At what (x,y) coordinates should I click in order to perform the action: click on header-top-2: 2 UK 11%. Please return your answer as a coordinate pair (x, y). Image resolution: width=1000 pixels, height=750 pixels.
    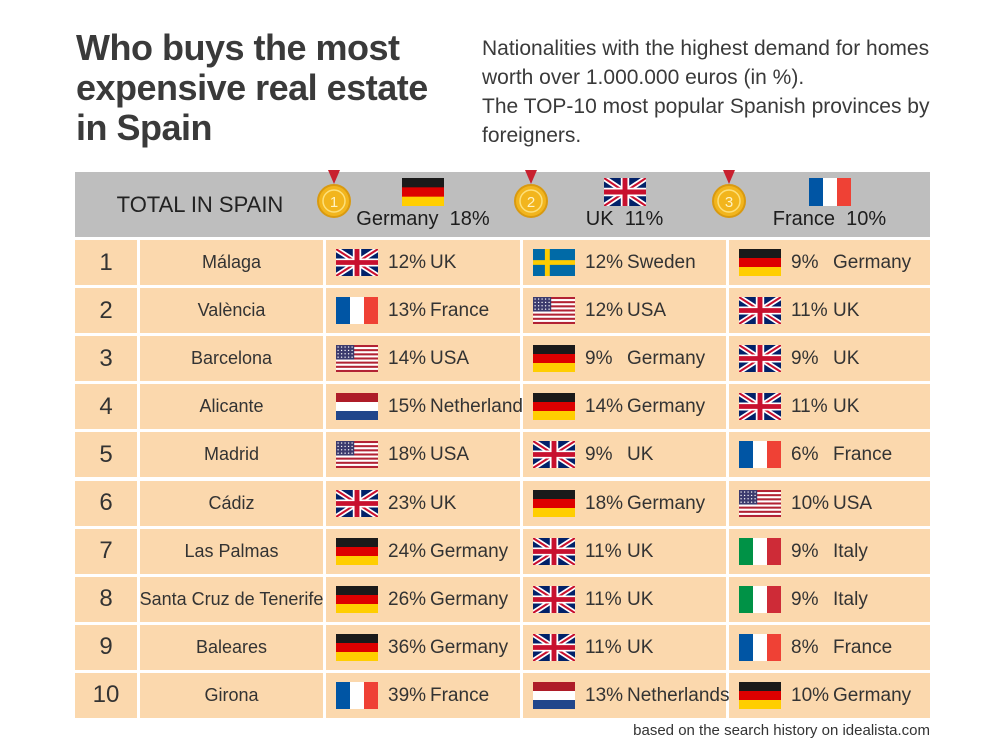
    Looking at the image, I should click on (620, 203).